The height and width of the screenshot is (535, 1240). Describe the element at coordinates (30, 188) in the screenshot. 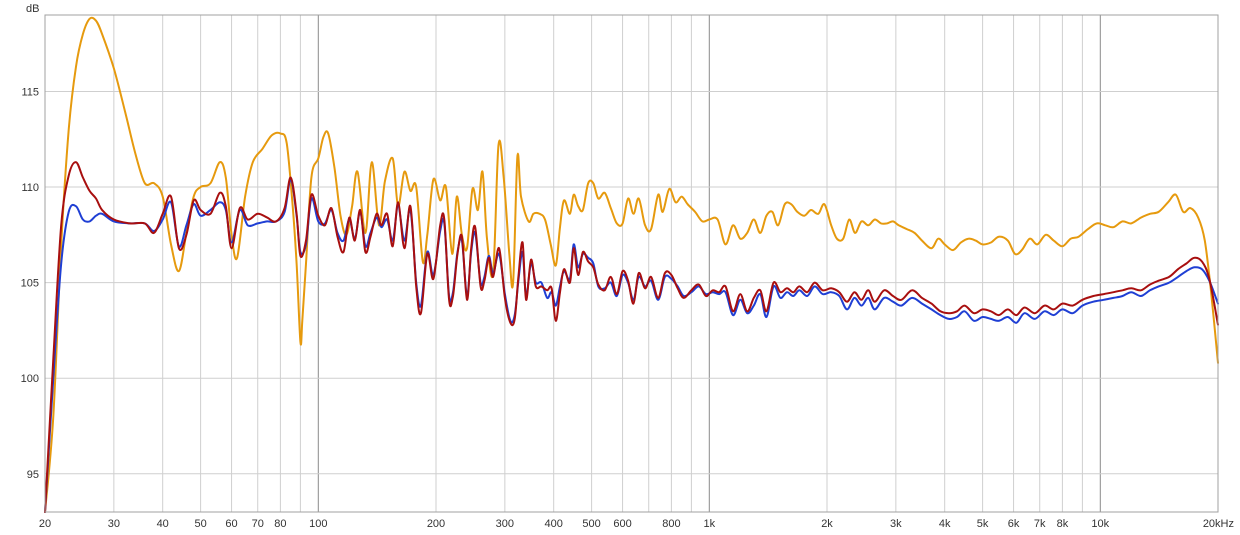

I see `y-tick-label: 110` at that location.